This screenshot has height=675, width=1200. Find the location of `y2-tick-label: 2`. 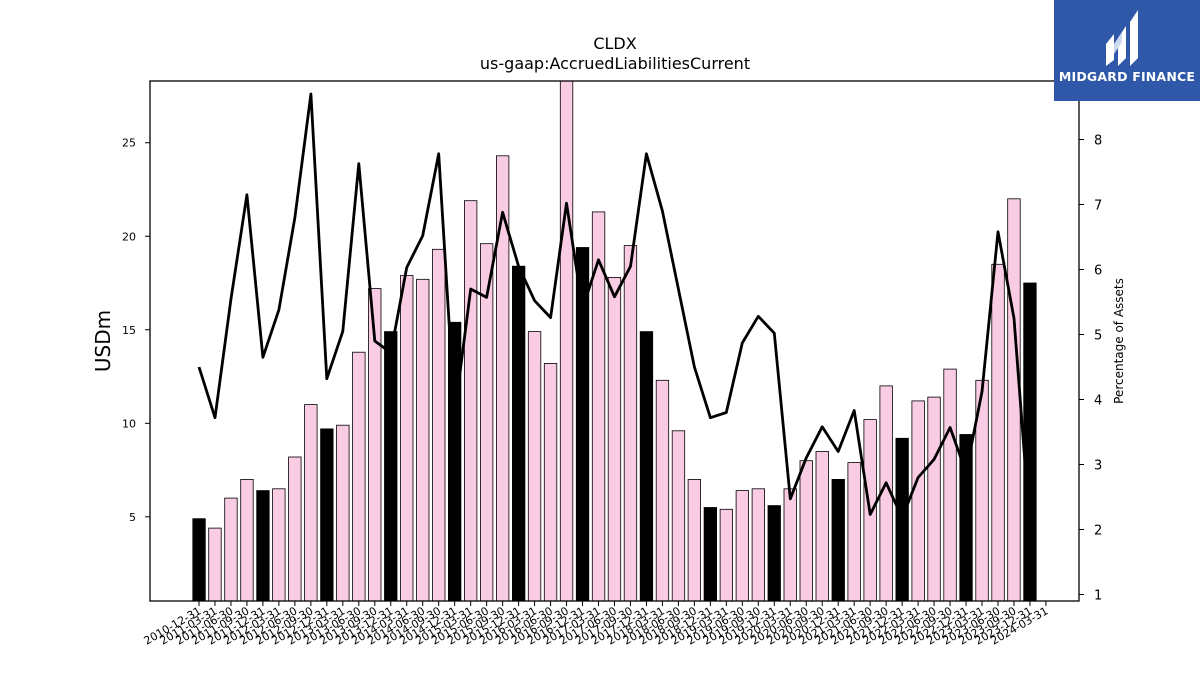

y2-tick-label: 2 is located at coordinates (1098, 531).